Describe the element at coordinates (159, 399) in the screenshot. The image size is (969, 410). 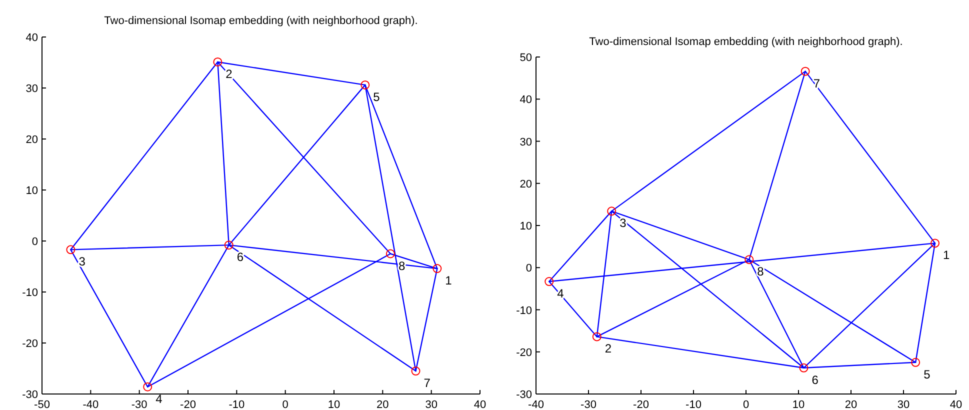
I see `annotation: 4` at that location.